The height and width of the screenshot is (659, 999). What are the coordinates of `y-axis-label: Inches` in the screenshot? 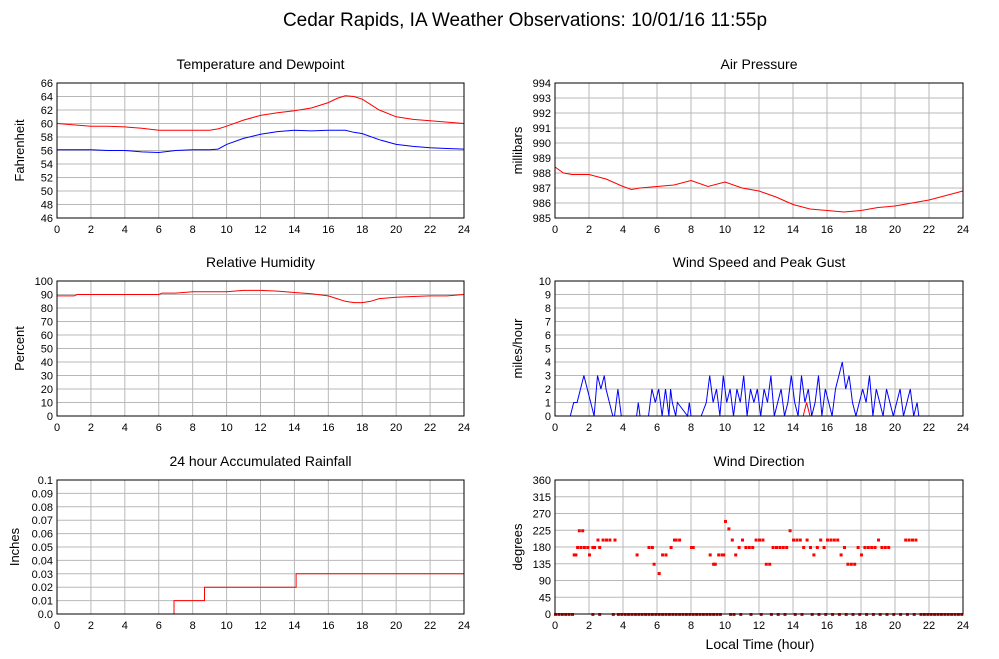 It's located at (14, 546).